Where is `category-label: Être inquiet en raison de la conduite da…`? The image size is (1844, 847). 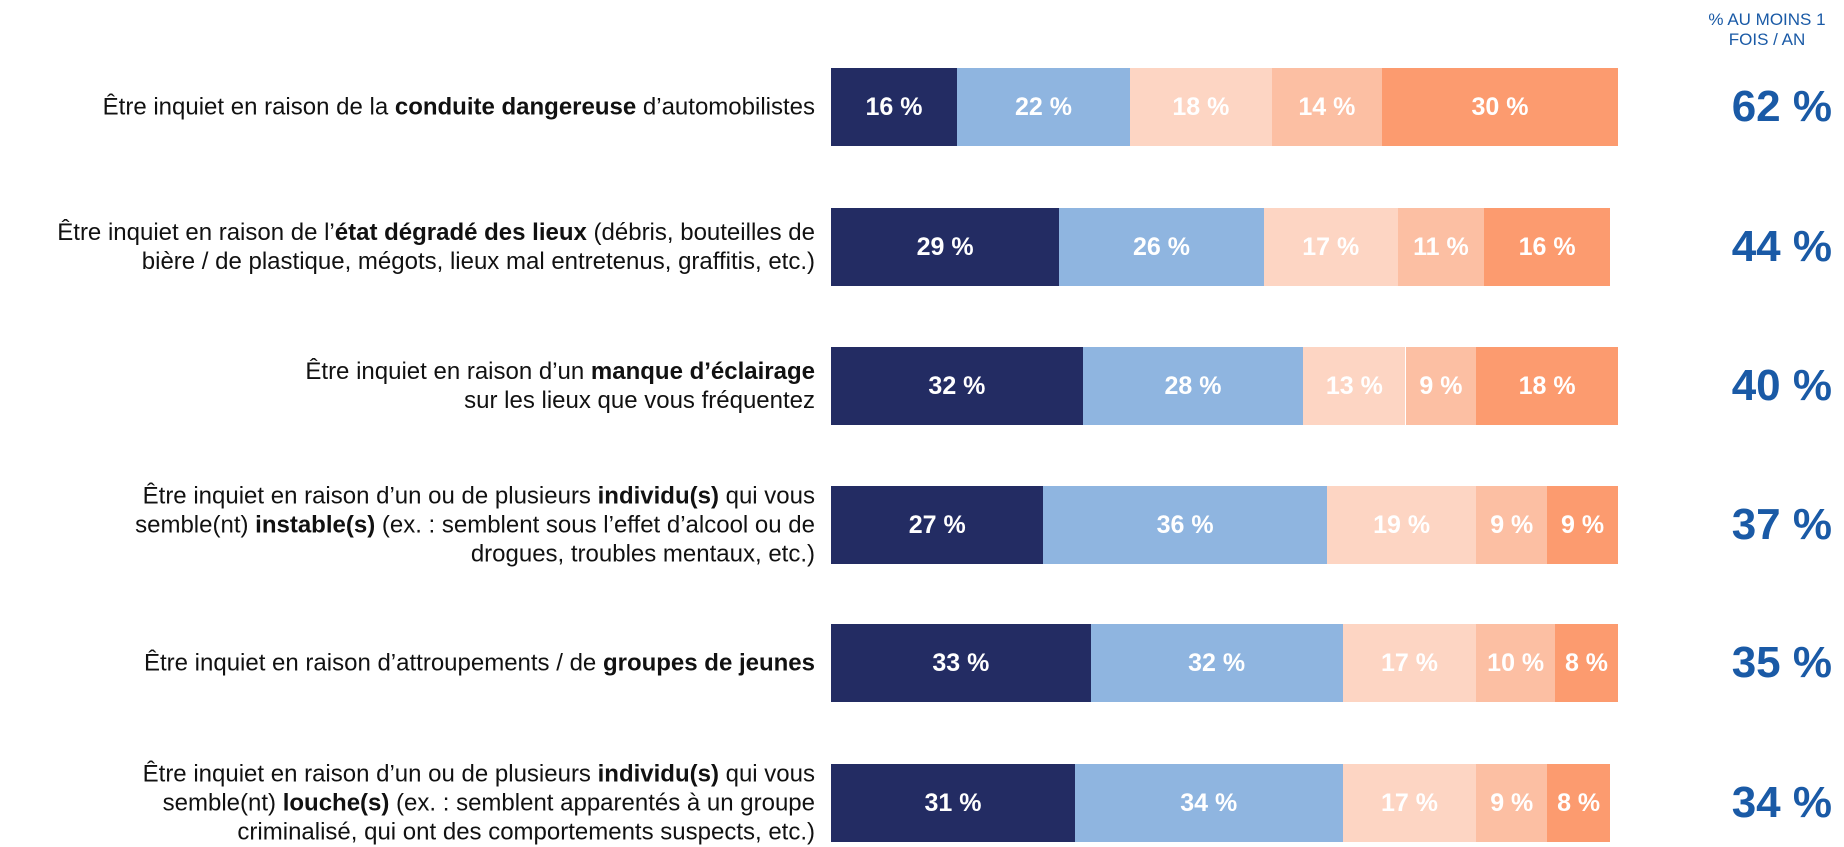
category-label: Être inquiet en raison de la conduite da… is located at coordinates (410, 107).